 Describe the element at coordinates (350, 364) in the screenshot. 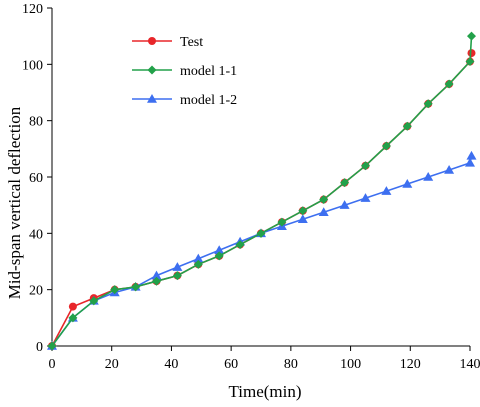

I see `x-tick-label: 100` at that location.